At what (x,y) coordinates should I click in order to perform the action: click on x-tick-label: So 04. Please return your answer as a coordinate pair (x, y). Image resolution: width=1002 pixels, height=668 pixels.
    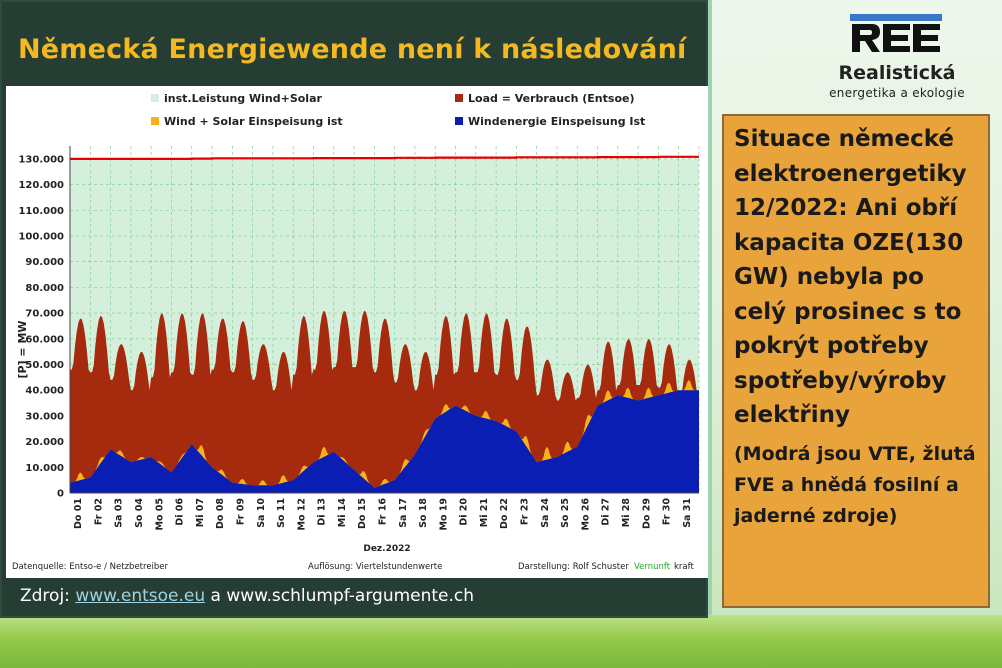
    Looking at the image, I should click on (139, 513).